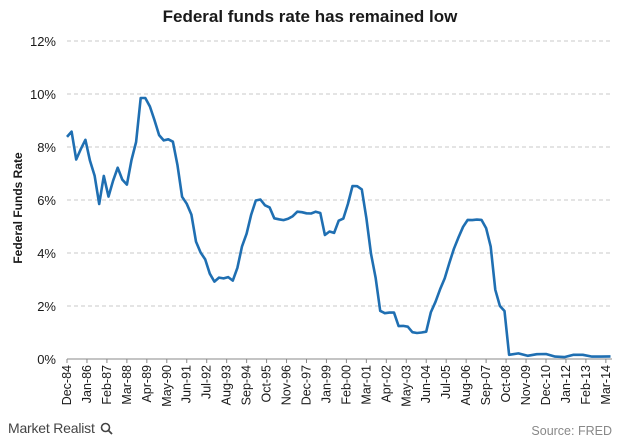  I want to click on x-tick-label: Oct-08, so click(506, 384).